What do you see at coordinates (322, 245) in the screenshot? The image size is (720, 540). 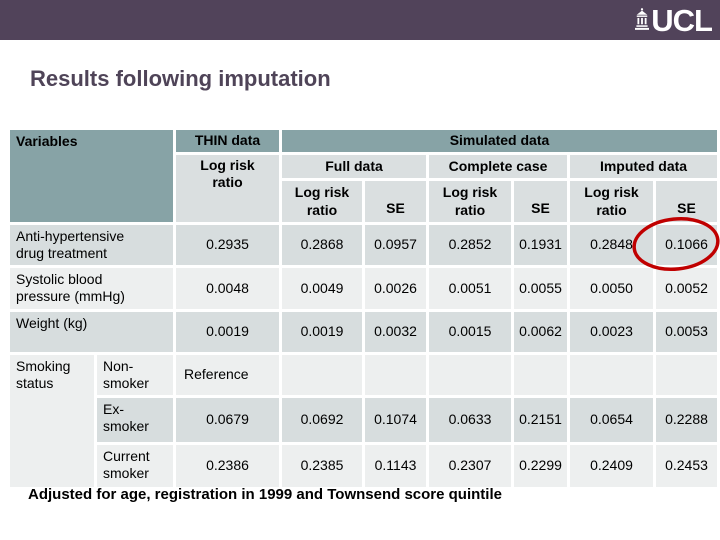 I see `value-cell: 0.2868` at bounding box center [322, 245].